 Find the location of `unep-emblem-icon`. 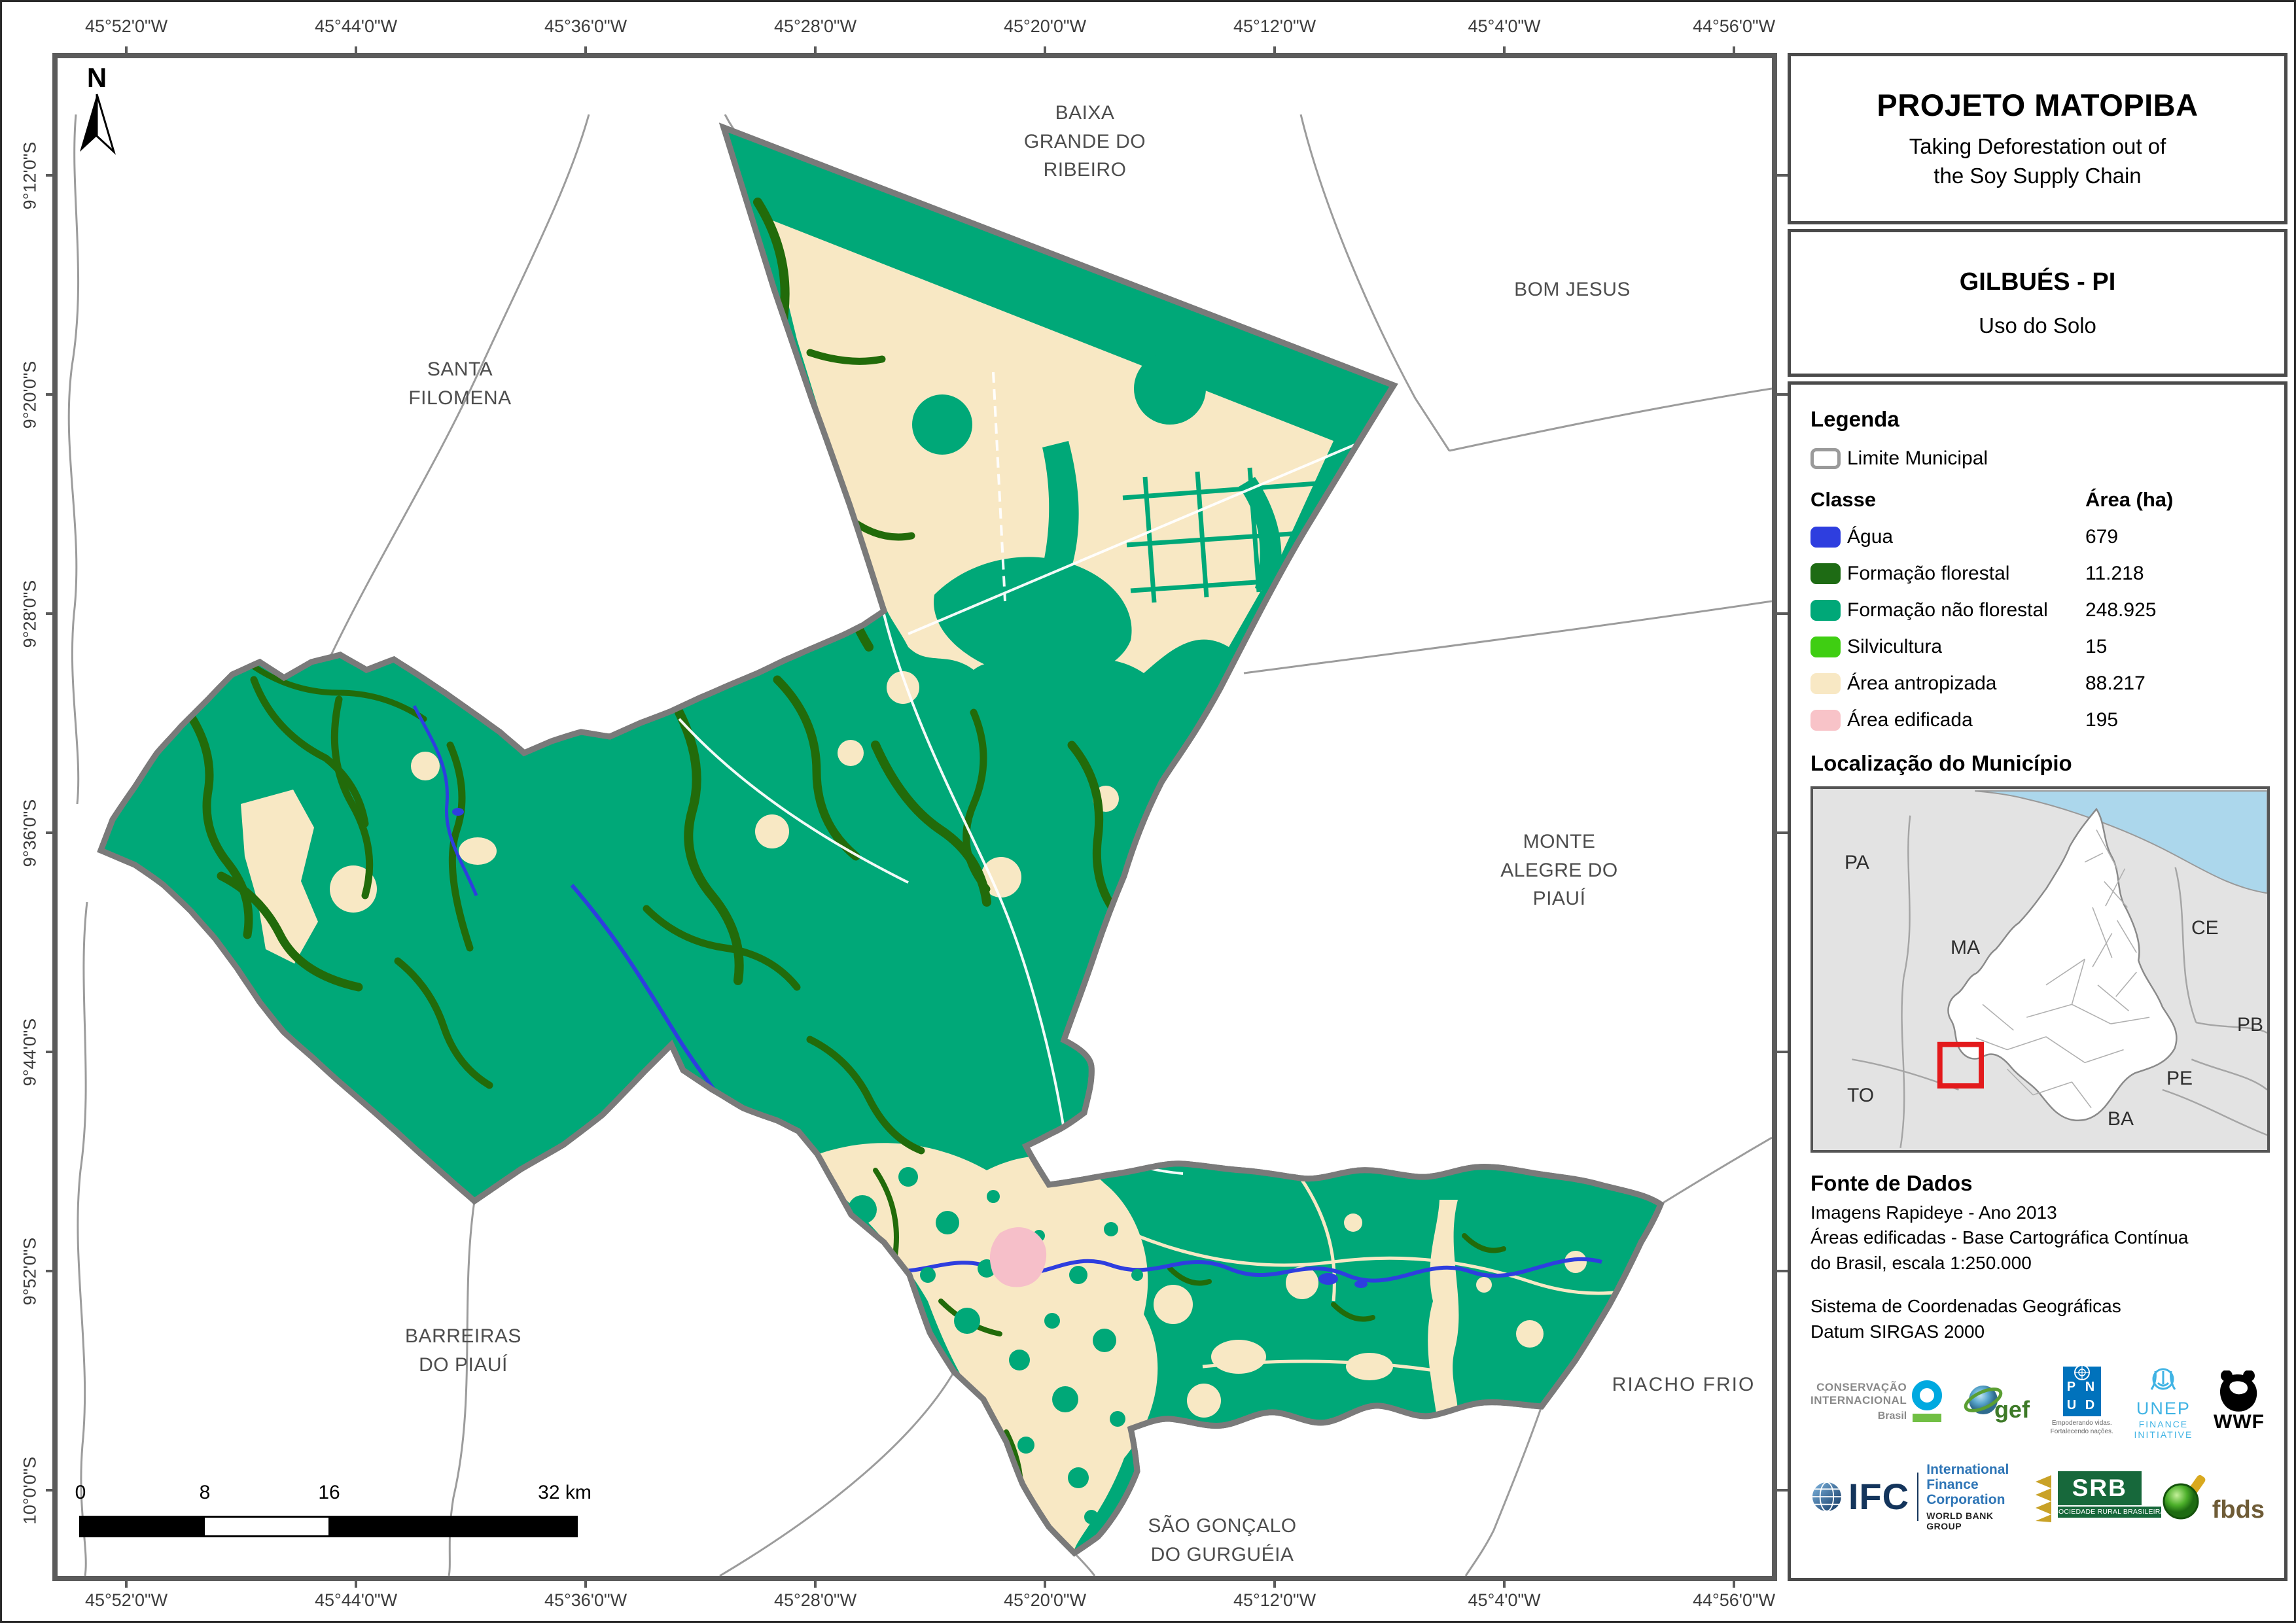

unep-emblem-icon is located at coordinates (2163, 1379).